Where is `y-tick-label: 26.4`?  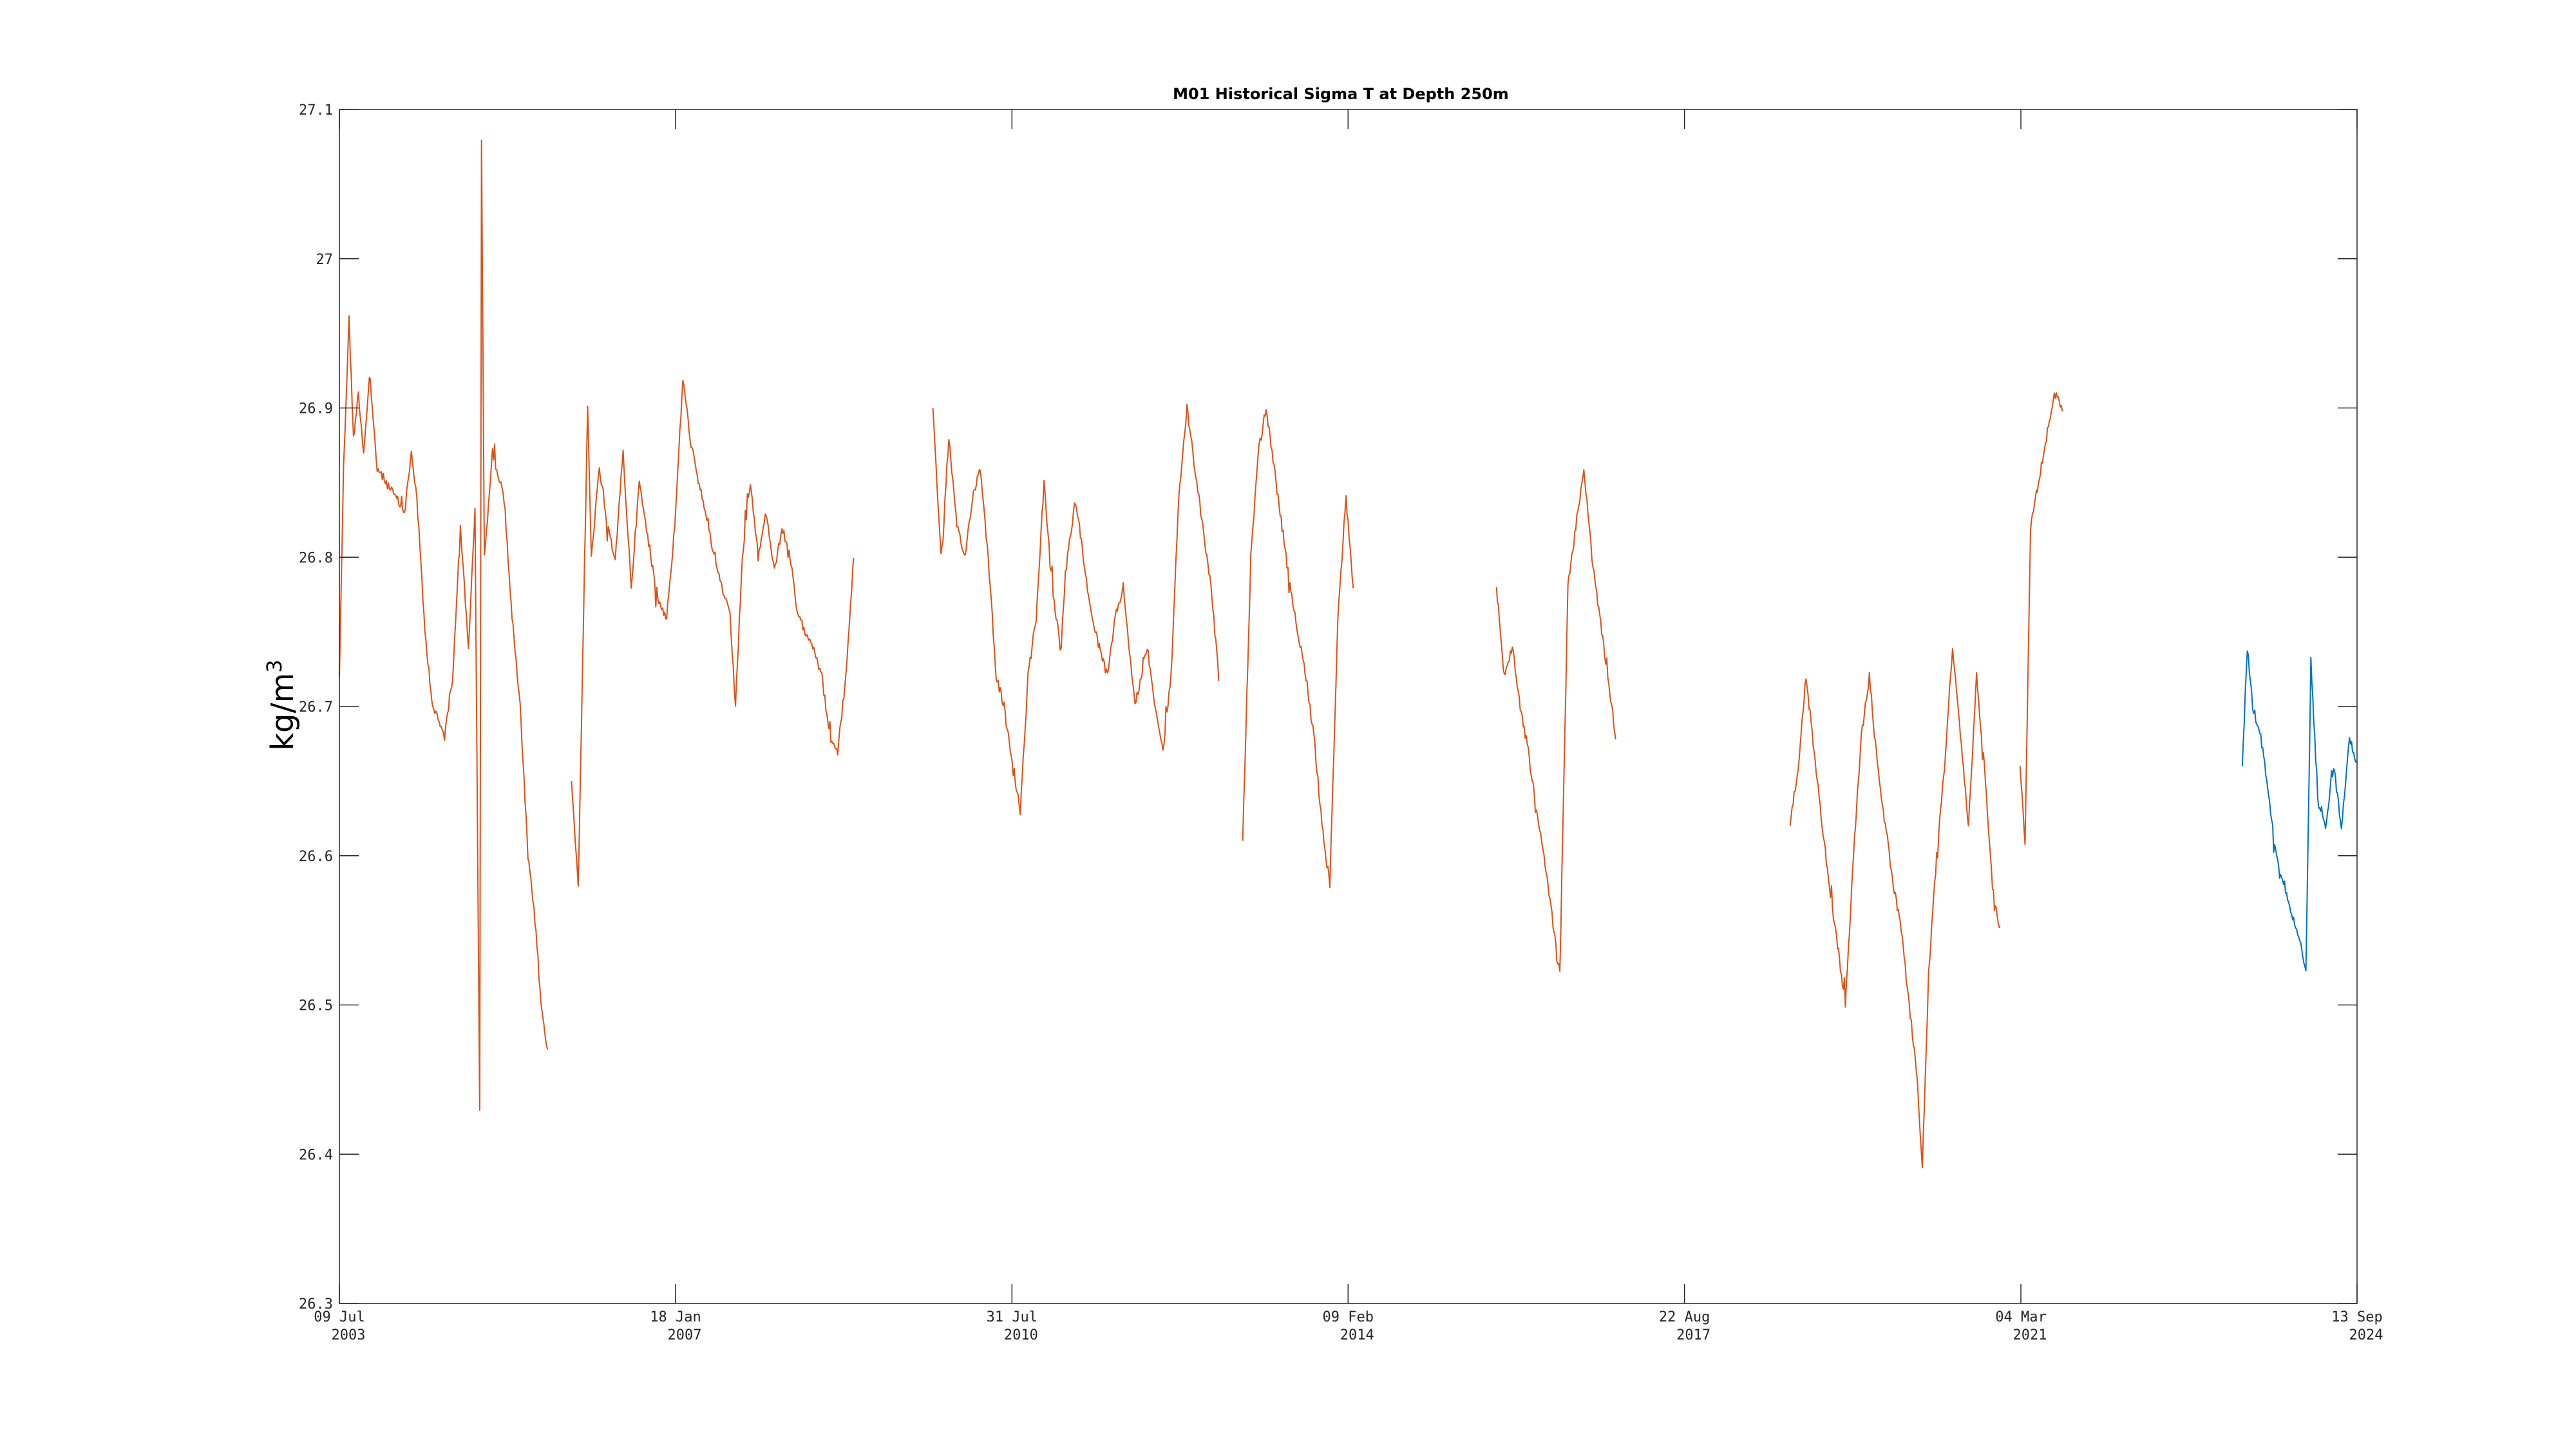 y-tick-label: 26.4 is located at coordinates (316, 1155).